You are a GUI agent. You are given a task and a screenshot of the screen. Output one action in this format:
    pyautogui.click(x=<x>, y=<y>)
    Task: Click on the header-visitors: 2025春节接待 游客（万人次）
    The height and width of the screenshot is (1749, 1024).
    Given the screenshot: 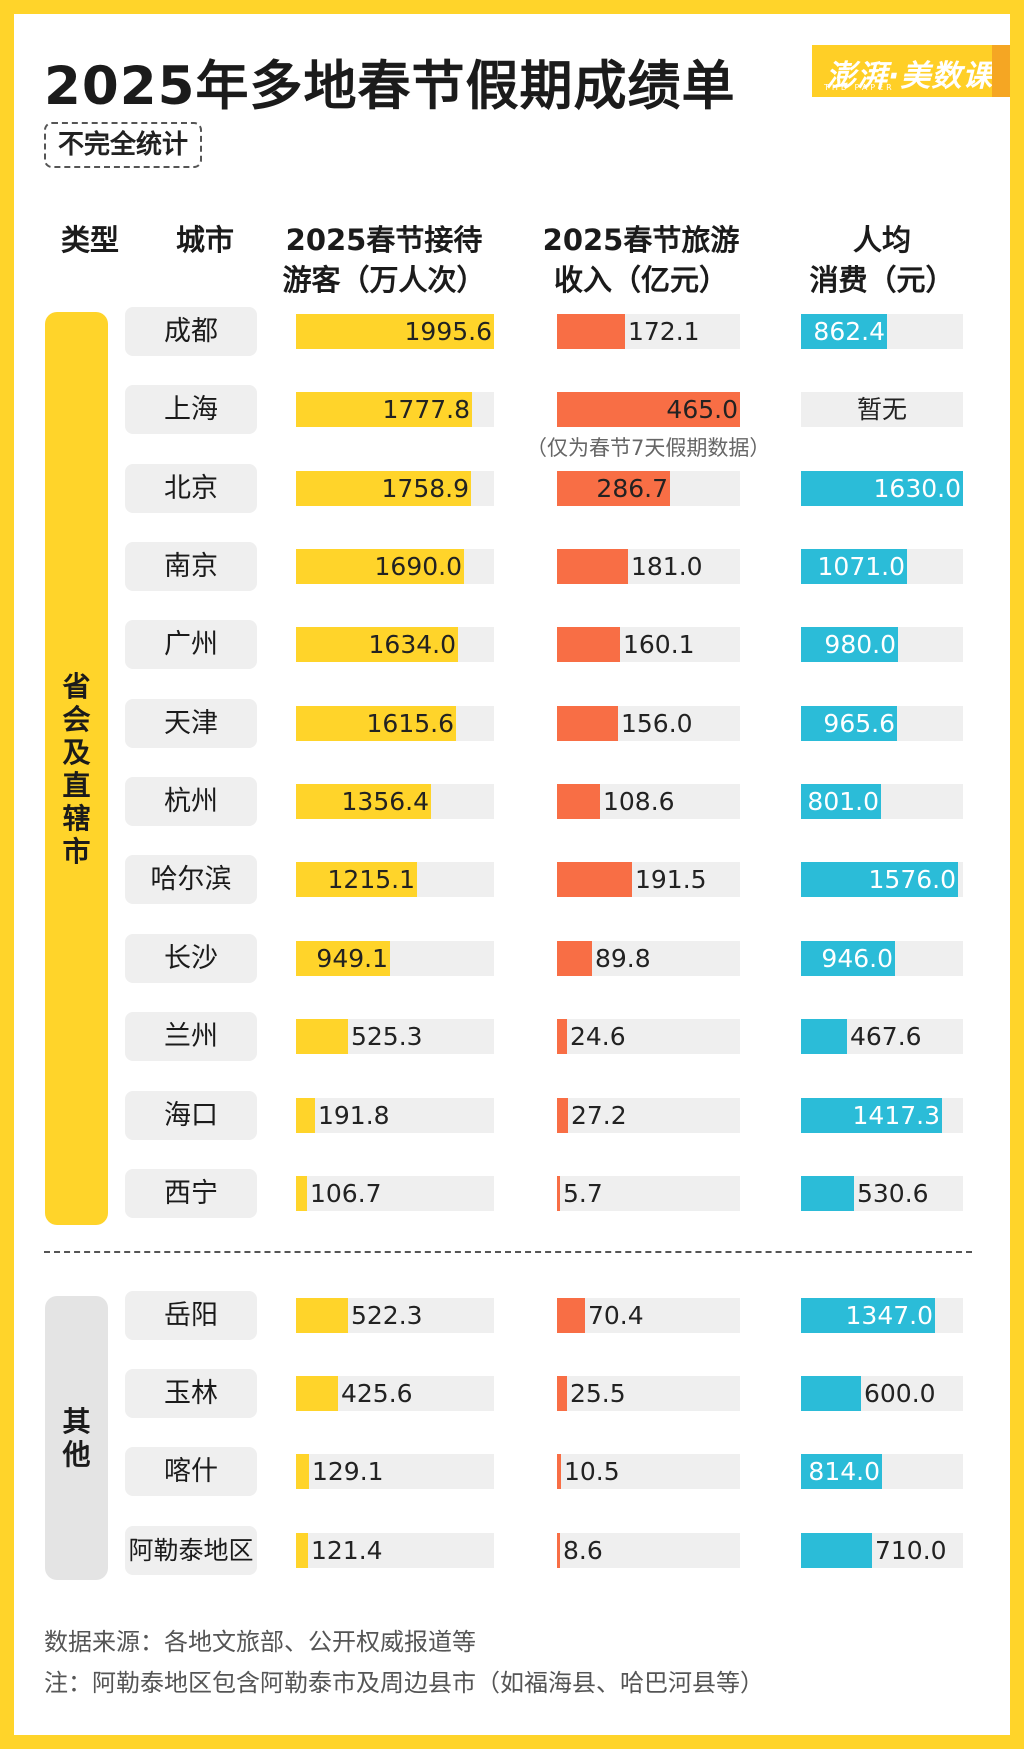 What is the action you would take?
    pyautogui.click(x=384, y=260)
    